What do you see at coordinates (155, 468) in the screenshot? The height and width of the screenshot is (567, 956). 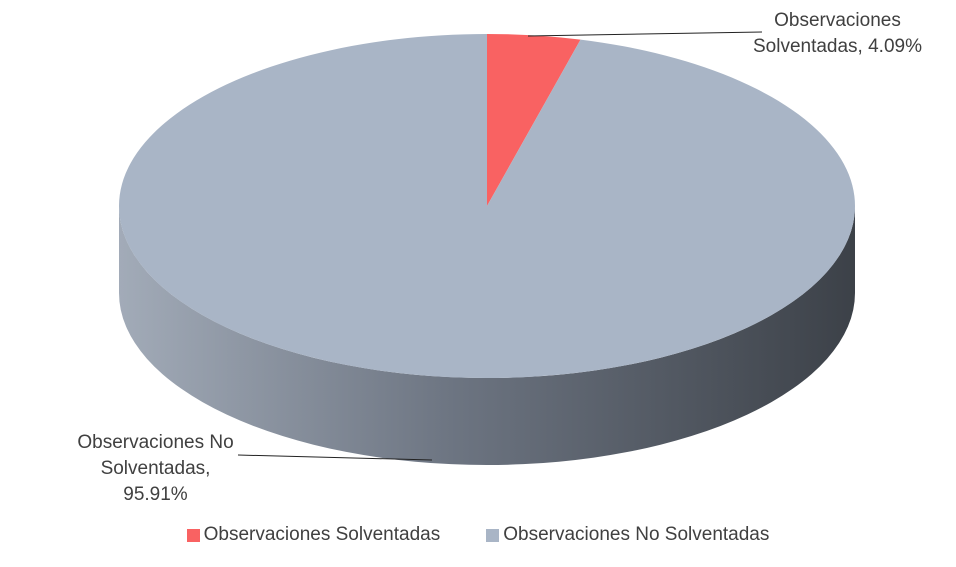 I see `data-label: Observaciones No Solventadas, 95.91%` at bounding box center [155, 468].